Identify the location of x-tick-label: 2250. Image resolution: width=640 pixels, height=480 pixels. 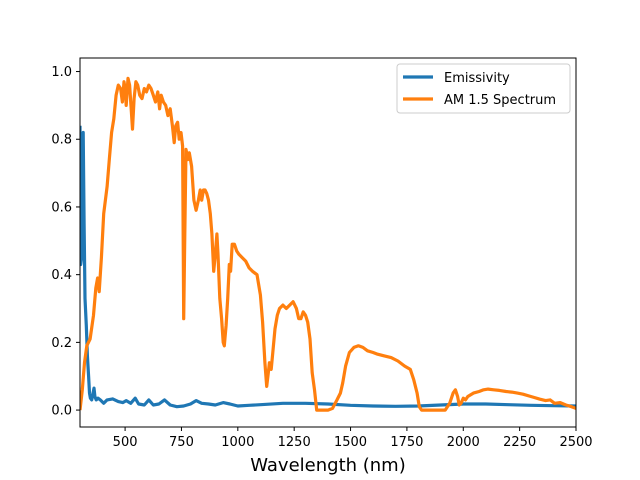
(519, 442).